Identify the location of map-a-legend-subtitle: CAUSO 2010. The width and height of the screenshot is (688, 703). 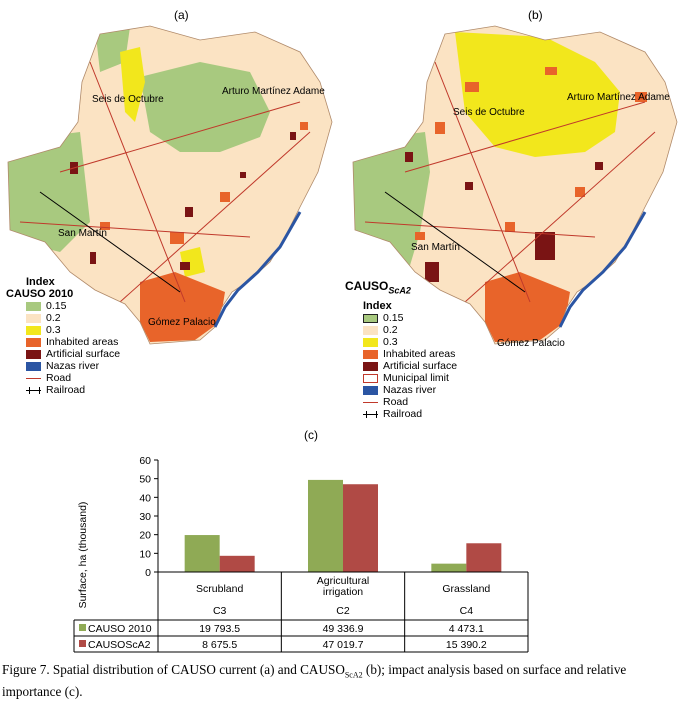
(40, 294).